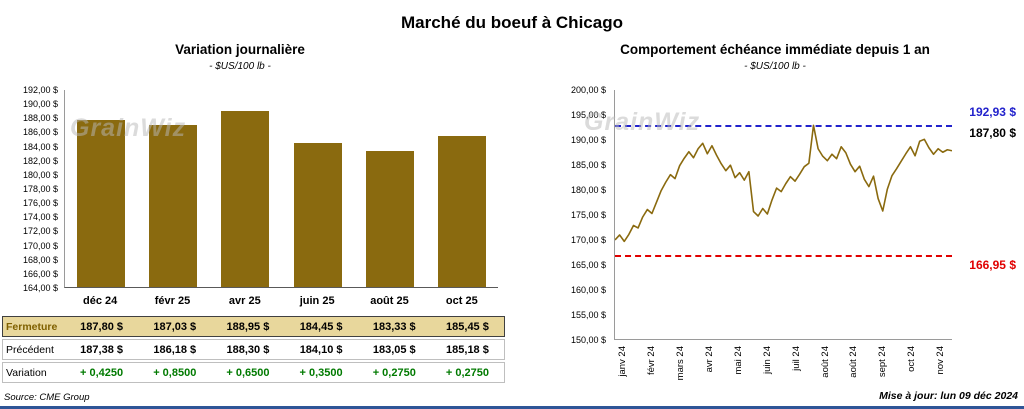 The width and height of the screenshot is (1024, 409). I want to click on line-x-label: mars 24, so click(681, 363).